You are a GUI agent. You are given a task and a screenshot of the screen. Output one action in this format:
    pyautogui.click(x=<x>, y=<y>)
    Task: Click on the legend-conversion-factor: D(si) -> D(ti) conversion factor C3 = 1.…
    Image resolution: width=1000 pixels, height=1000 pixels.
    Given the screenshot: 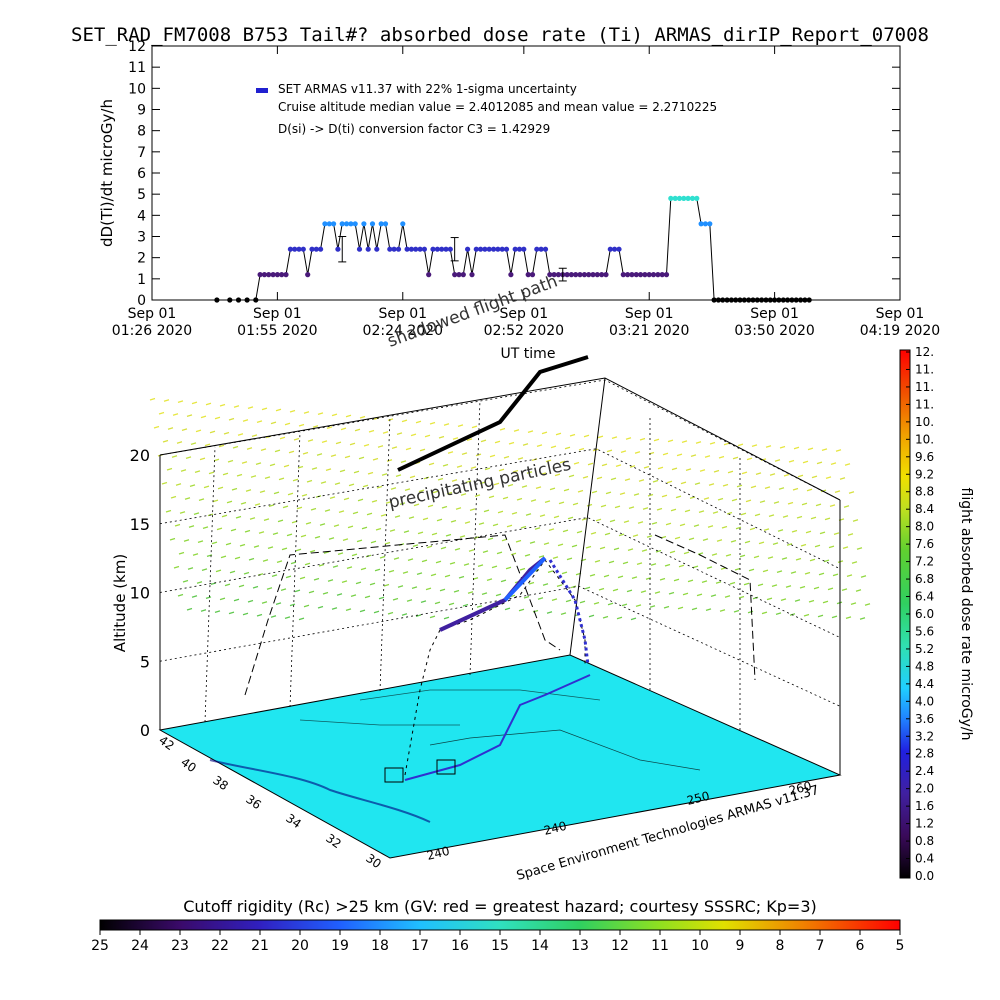 What is the action you would take?
    pyautogui.click(x=414, y=129)
    